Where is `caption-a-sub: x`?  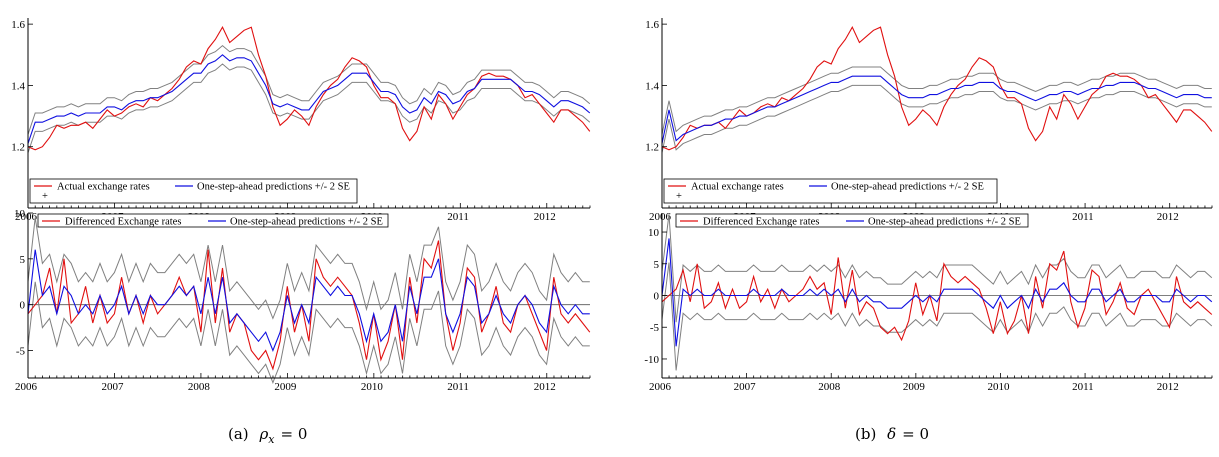
caption-a-sub: x is located at coordinates (271, 439).